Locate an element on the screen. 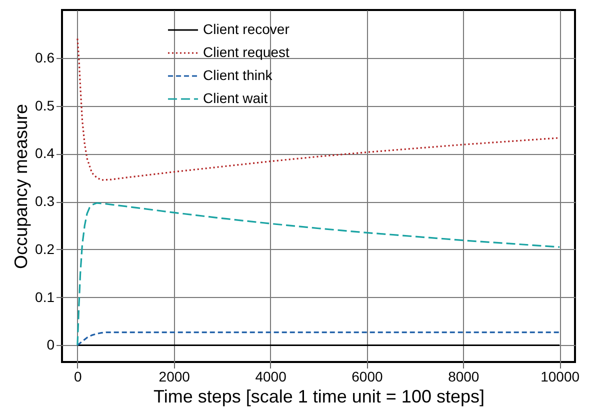 The width and height of the screenshot is (595, 415). y-tick-label: 0.3 is located at coordinates (45, 201).